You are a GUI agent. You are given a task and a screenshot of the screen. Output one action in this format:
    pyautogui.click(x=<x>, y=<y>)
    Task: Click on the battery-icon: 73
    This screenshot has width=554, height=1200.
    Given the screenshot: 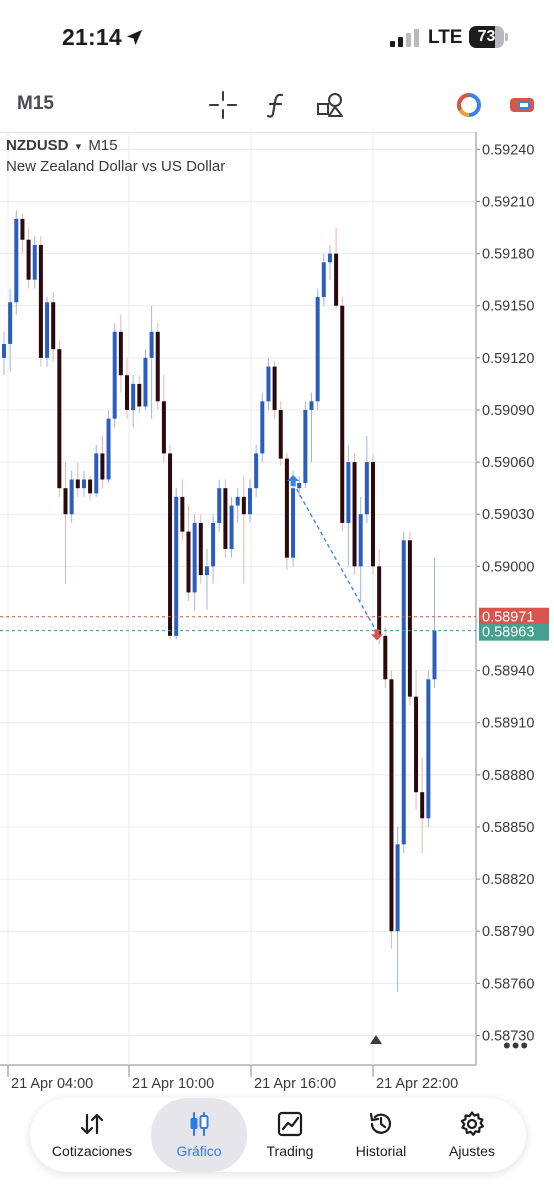 What is the action you would take?
    pyautogui.click(x=489, y=37)
    